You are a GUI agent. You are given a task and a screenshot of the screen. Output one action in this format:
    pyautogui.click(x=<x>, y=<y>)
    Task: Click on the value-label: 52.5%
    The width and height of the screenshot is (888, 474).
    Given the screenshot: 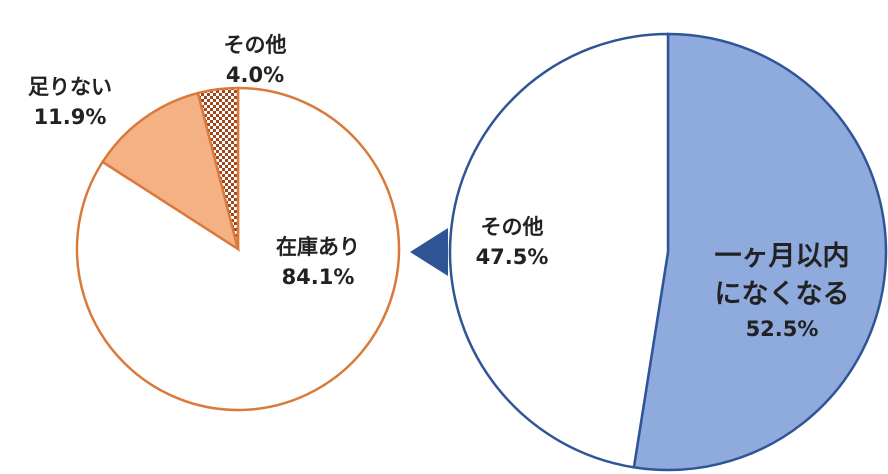 What is the action you would take?
    pyautogui.click(x=782, y=328)
    